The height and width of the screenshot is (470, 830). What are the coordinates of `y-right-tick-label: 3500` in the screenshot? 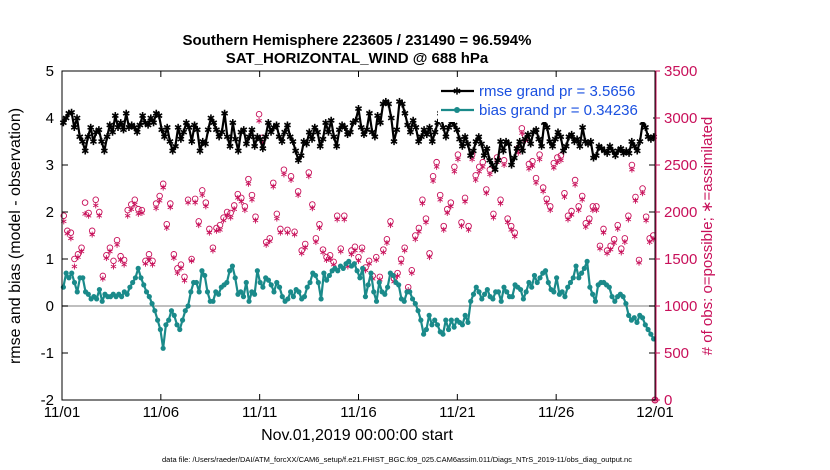 It's located at (680, 71).